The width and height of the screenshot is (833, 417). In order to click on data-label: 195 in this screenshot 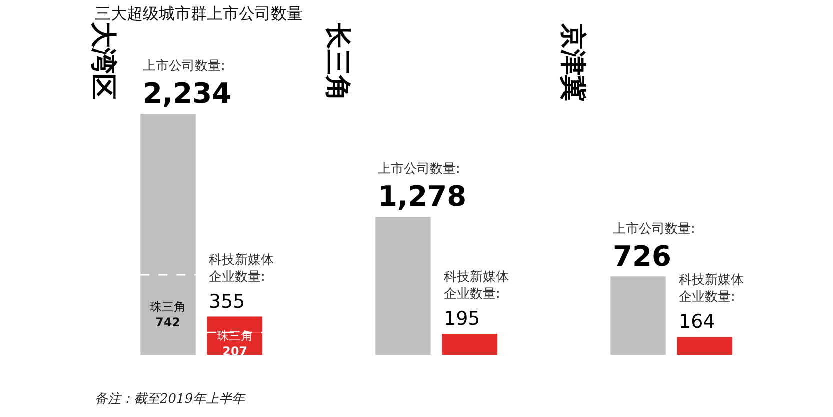, I will do `click(462, 319)`.